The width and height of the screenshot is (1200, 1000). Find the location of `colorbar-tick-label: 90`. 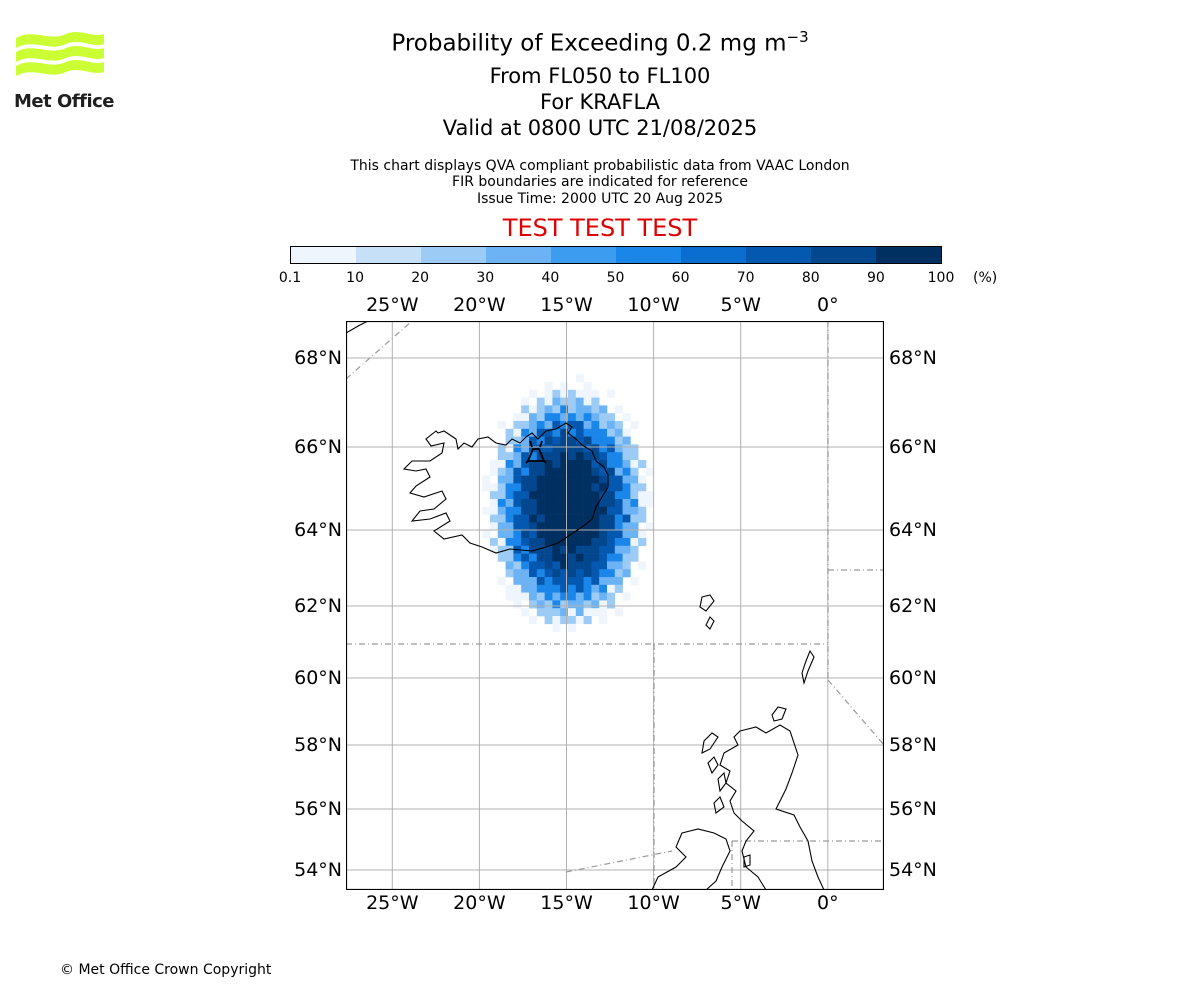

colorbar-tick-label: 90 is located at coordinates (875, 278).